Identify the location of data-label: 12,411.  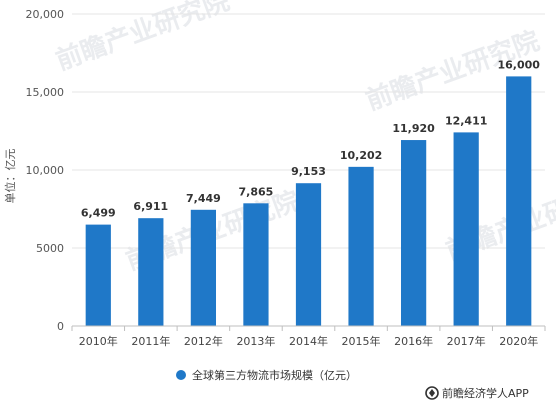
(466, 120).